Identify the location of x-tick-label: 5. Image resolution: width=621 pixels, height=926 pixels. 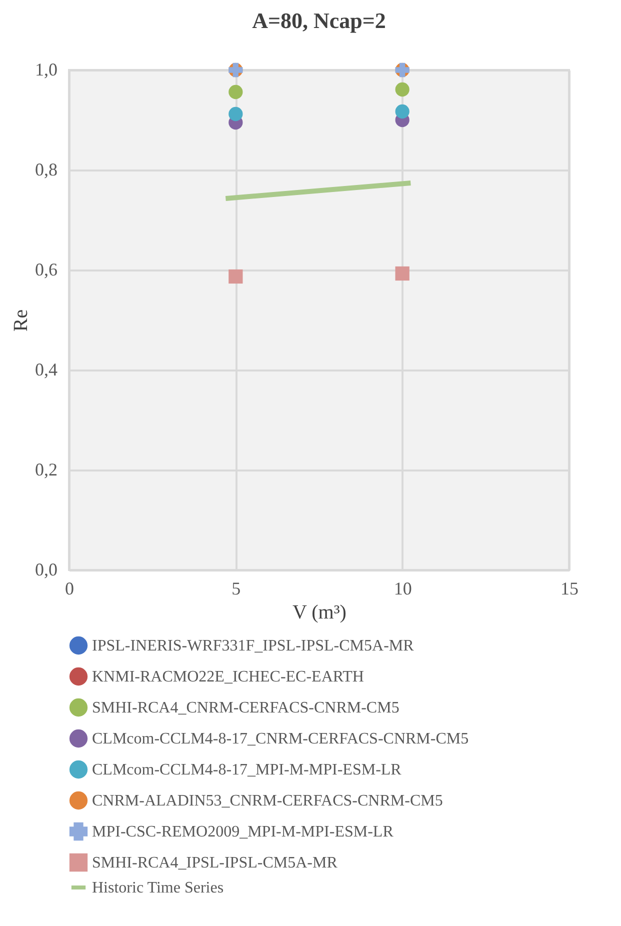
(236, 588).